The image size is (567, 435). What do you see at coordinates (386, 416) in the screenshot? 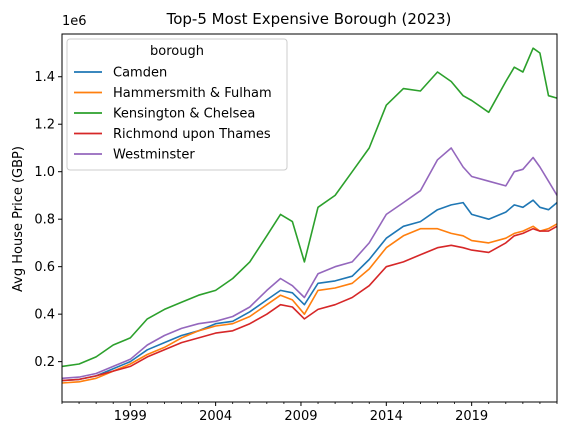
I see `x-tick-label: 2014` at bounding box center [386, 416].